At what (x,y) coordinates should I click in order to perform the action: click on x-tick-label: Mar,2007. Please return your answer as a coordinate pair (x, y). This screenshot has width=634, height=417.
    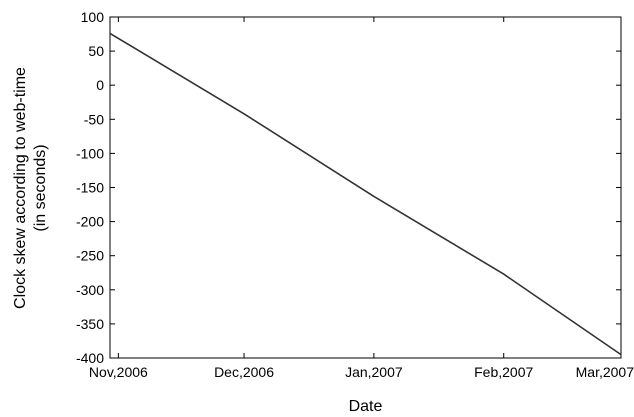
    Looking at the image, I should click on (605, 372).